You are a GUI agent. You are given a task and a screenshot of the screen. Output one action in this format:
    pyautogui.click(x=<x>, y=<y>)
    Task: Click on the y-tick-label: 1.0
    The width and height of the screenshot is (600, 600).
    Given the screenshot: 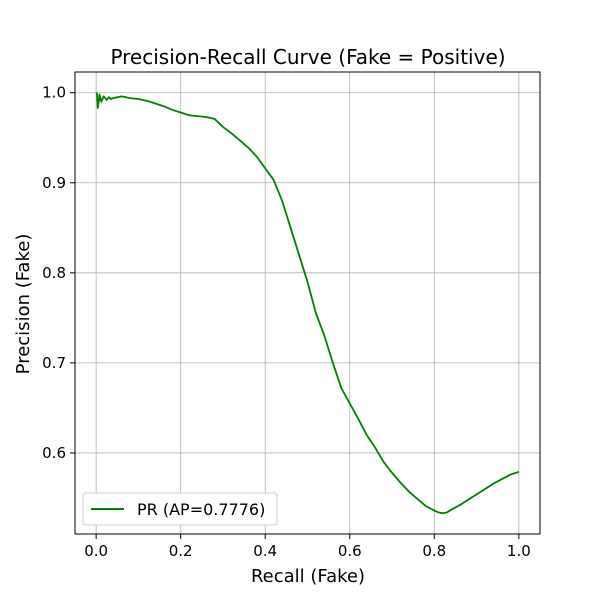 What is the action you would take?
    pyautogui.click(x=54, y=93)
    